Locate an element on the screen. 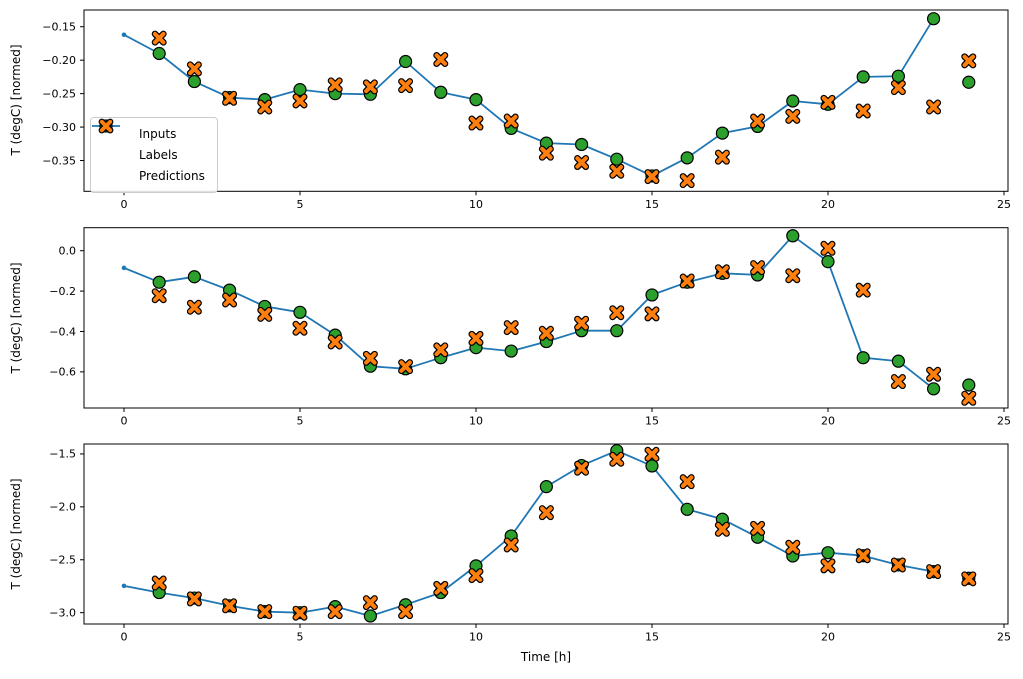  y-tick-label: −0.35 is located at coordinates (59, 160).